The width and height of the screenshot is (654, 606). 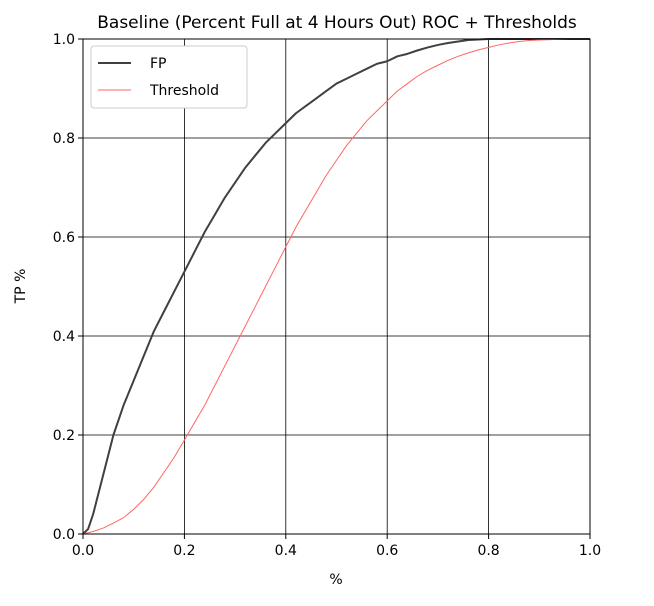 I want to click on y-tick-label: 0.0, so click(x=64, y=535).